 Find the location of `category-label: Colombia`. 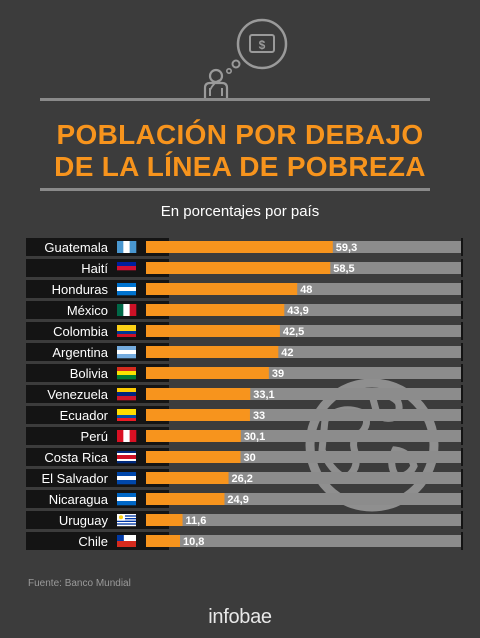

category-label: Colombia is located at coordinates (81, 331).